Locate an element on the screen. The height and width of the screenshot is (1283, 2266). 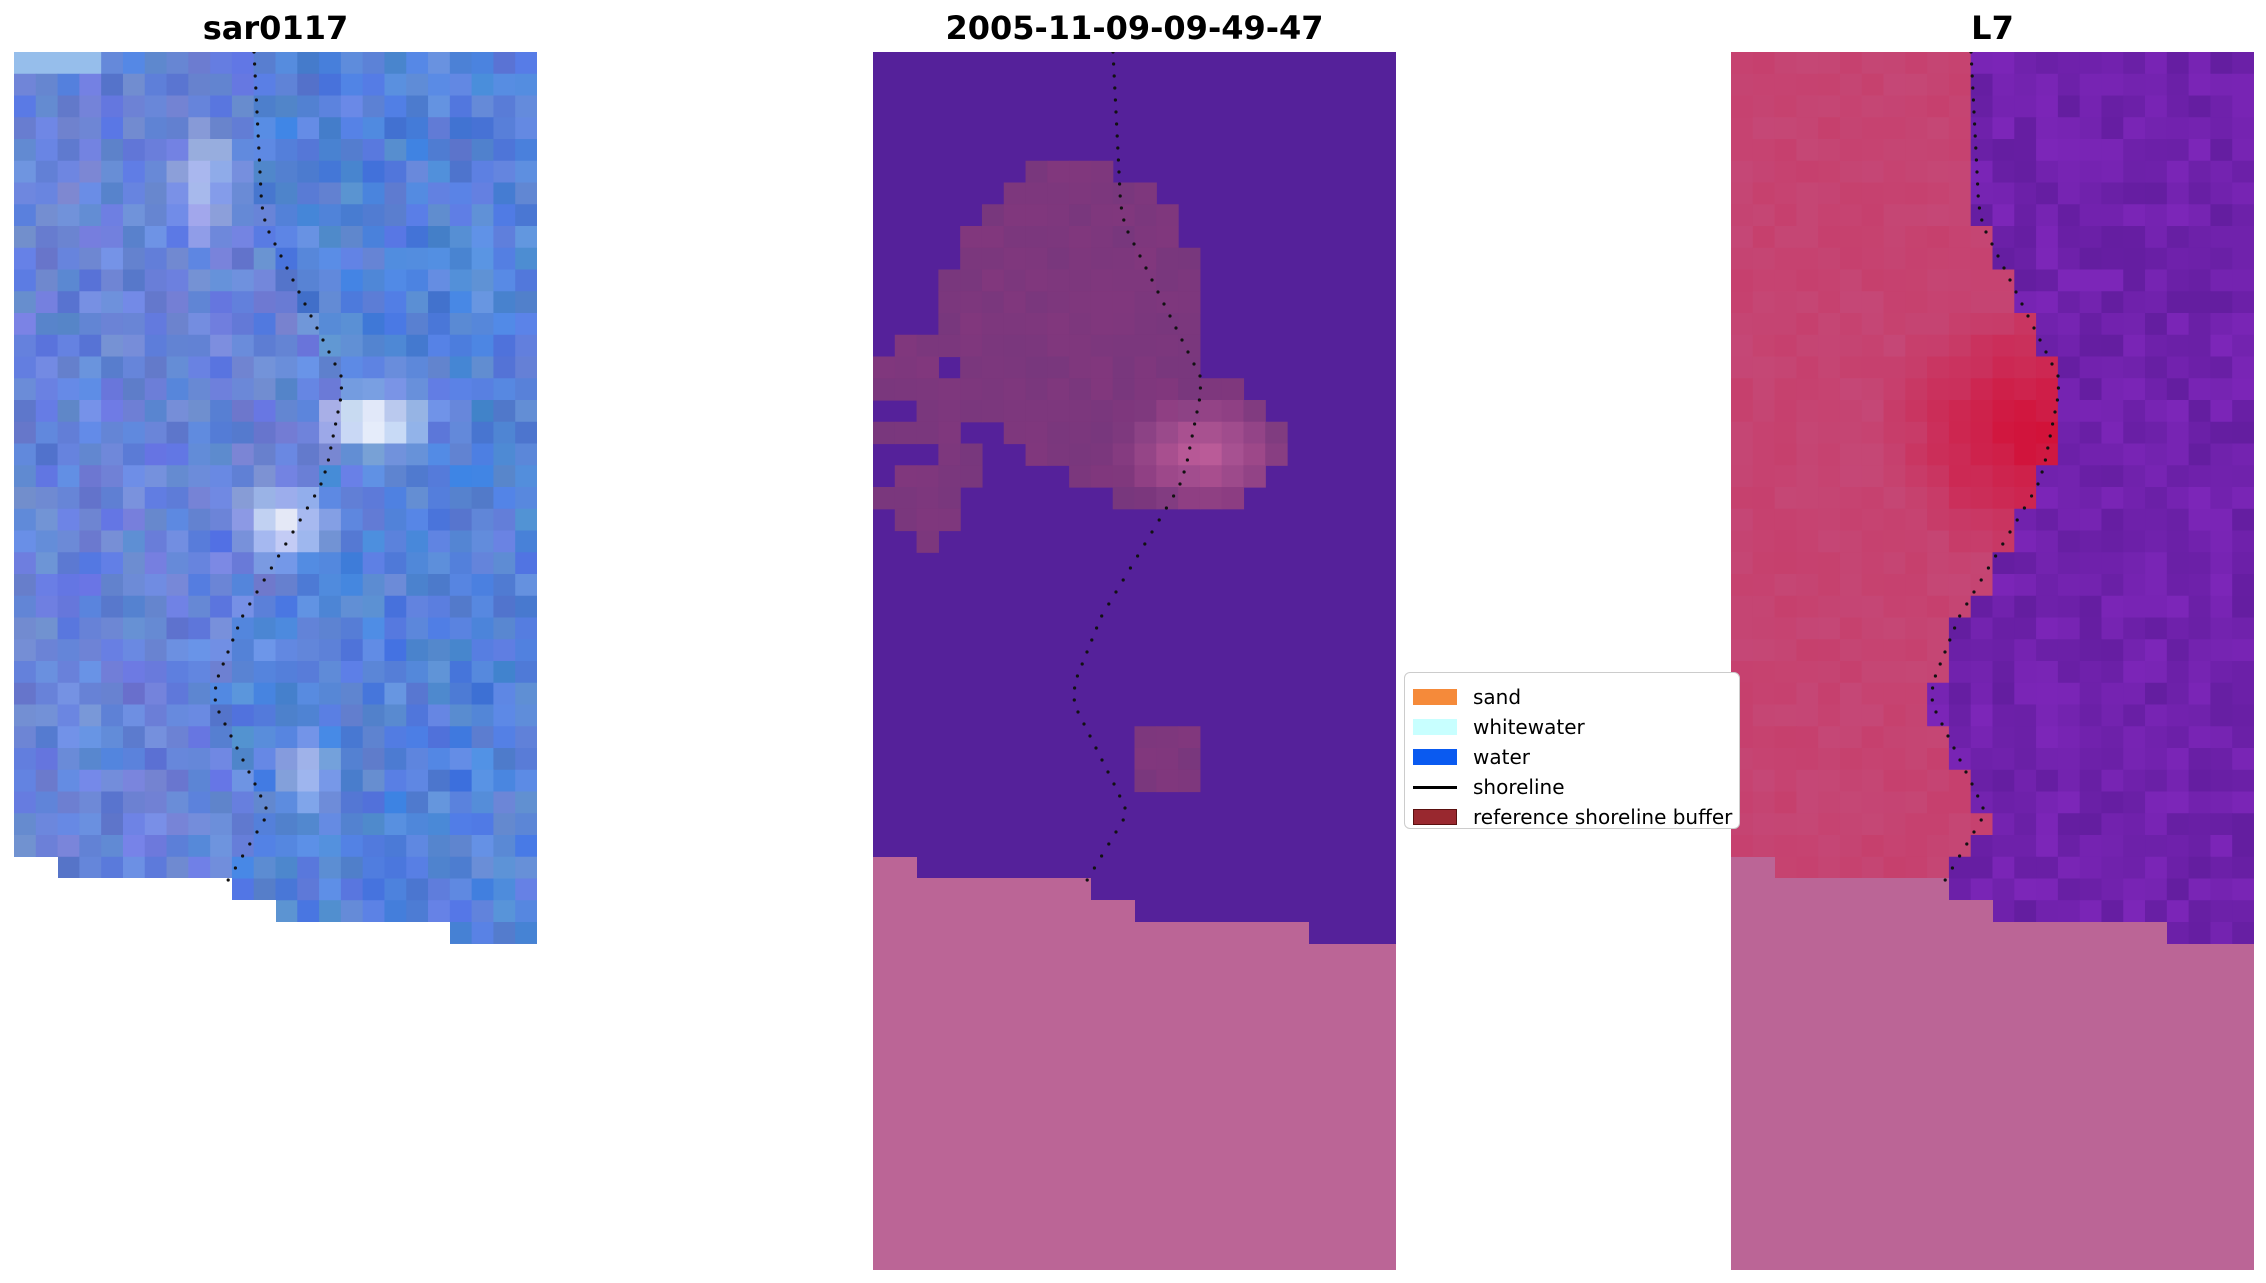
legend-item-buffer: reference shoreline buffer is located at coordinates (1573, 816).